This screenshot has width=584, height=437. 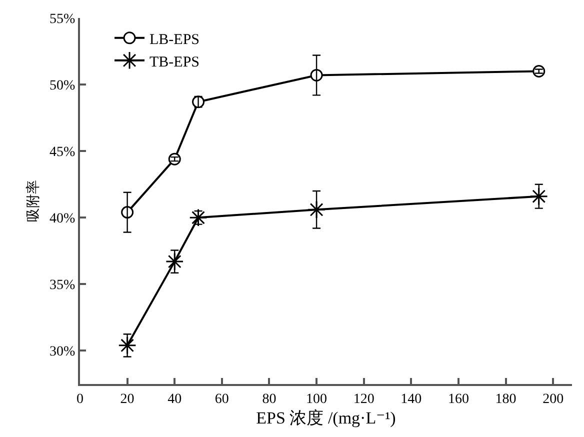 What do you see at coordinates (326, 418) in the screenshot?
I see `x-axis-title: EPS 浓度 /(mg·L⁻¹)` at bounding box center [326, 418].